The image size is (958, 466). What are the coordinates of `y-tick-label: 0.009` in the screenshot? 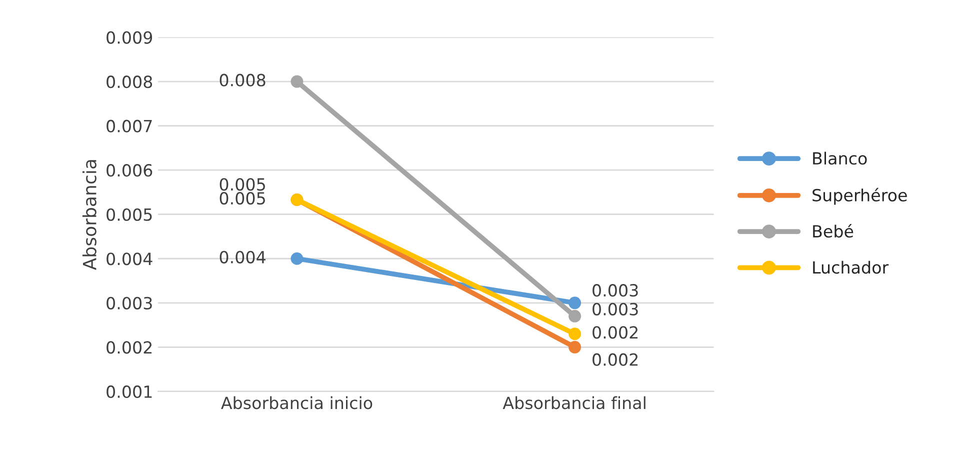 It's located at (129, 37).